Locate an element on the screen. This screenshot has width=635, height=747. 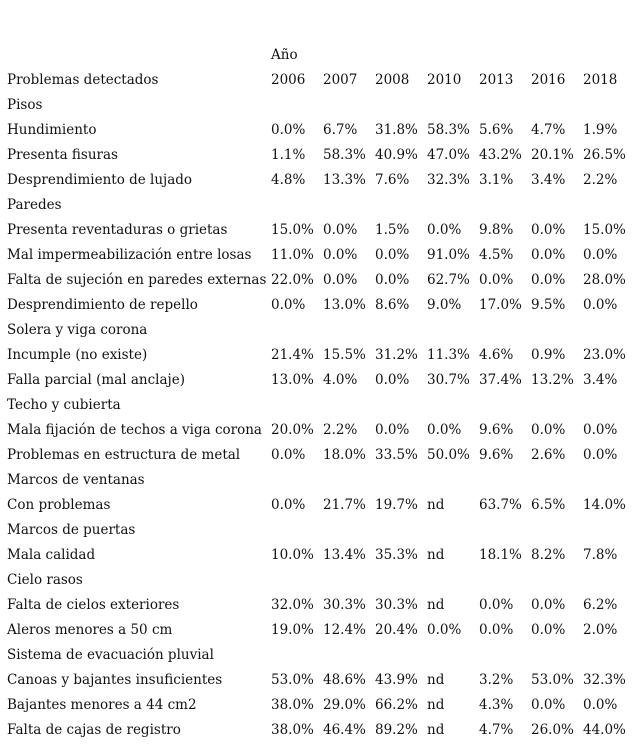
year-header: 2010 is located at coordinates (444, 80).